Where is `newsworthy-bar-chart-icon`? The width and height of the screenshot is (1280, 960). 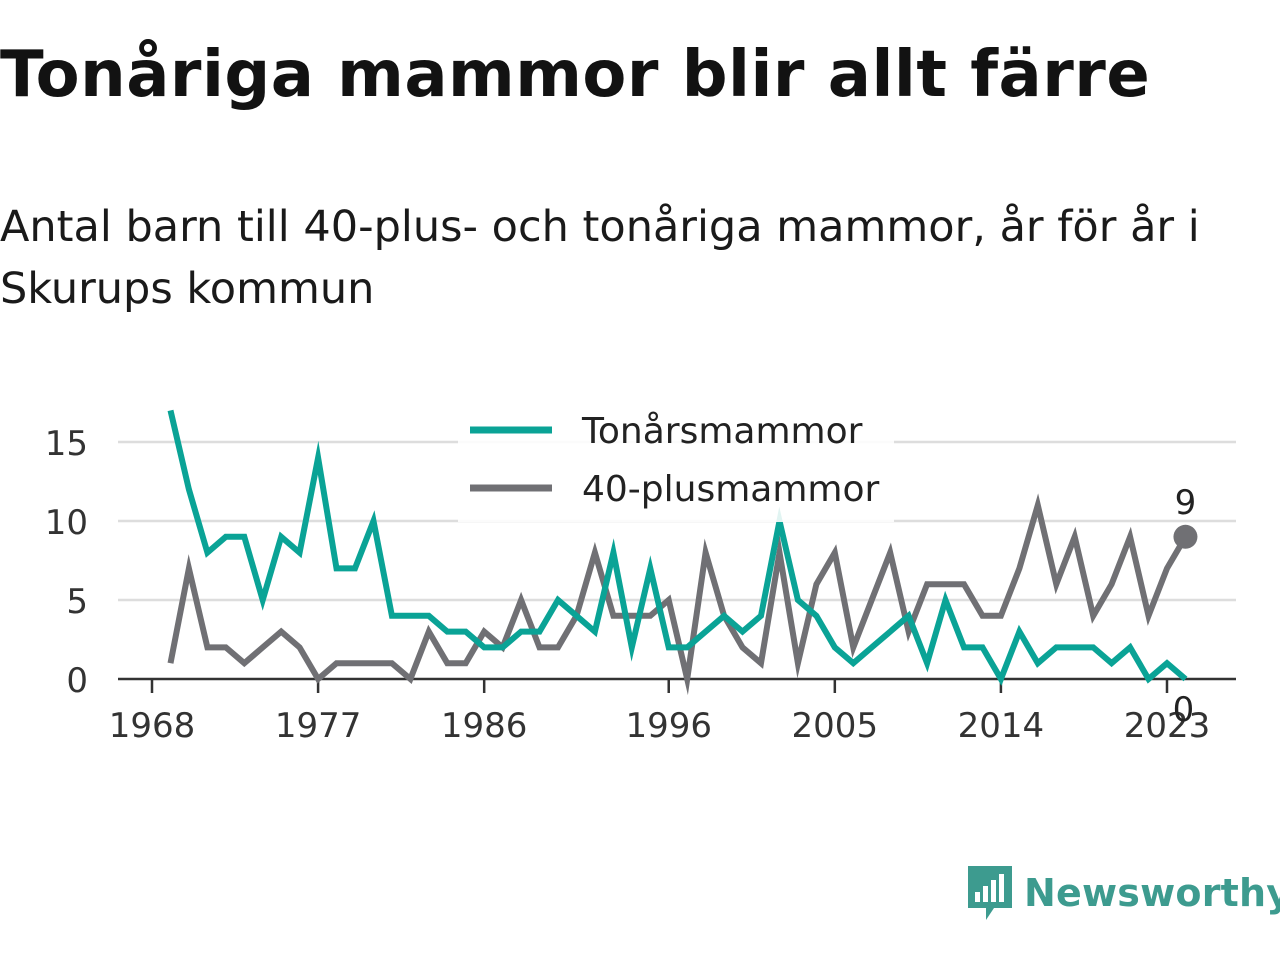
newsworthy-bar-chart-icon is located at coordinates (990, 893).